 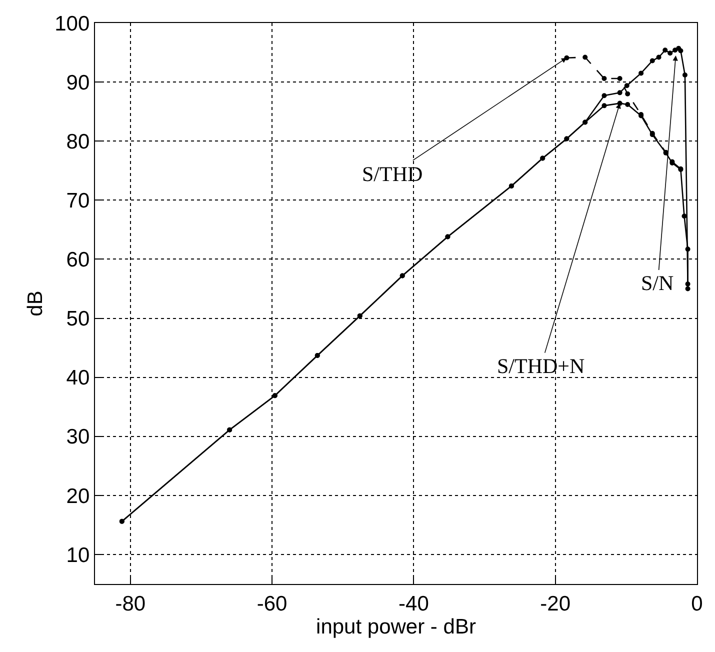 What do you see at coordinates (396, 627) in the screenshot?
I see `x-axis-title: input power - dBr` at bounding box center [396, 627].